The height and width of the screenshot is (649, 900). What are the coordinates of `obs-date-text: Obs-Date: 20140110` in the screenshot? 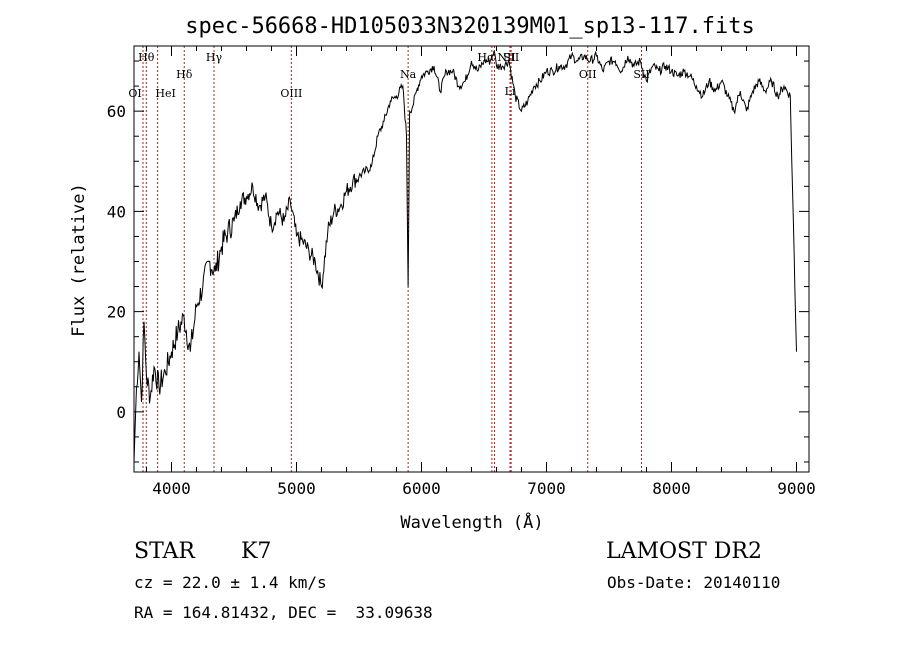 It's located at (693, 582).